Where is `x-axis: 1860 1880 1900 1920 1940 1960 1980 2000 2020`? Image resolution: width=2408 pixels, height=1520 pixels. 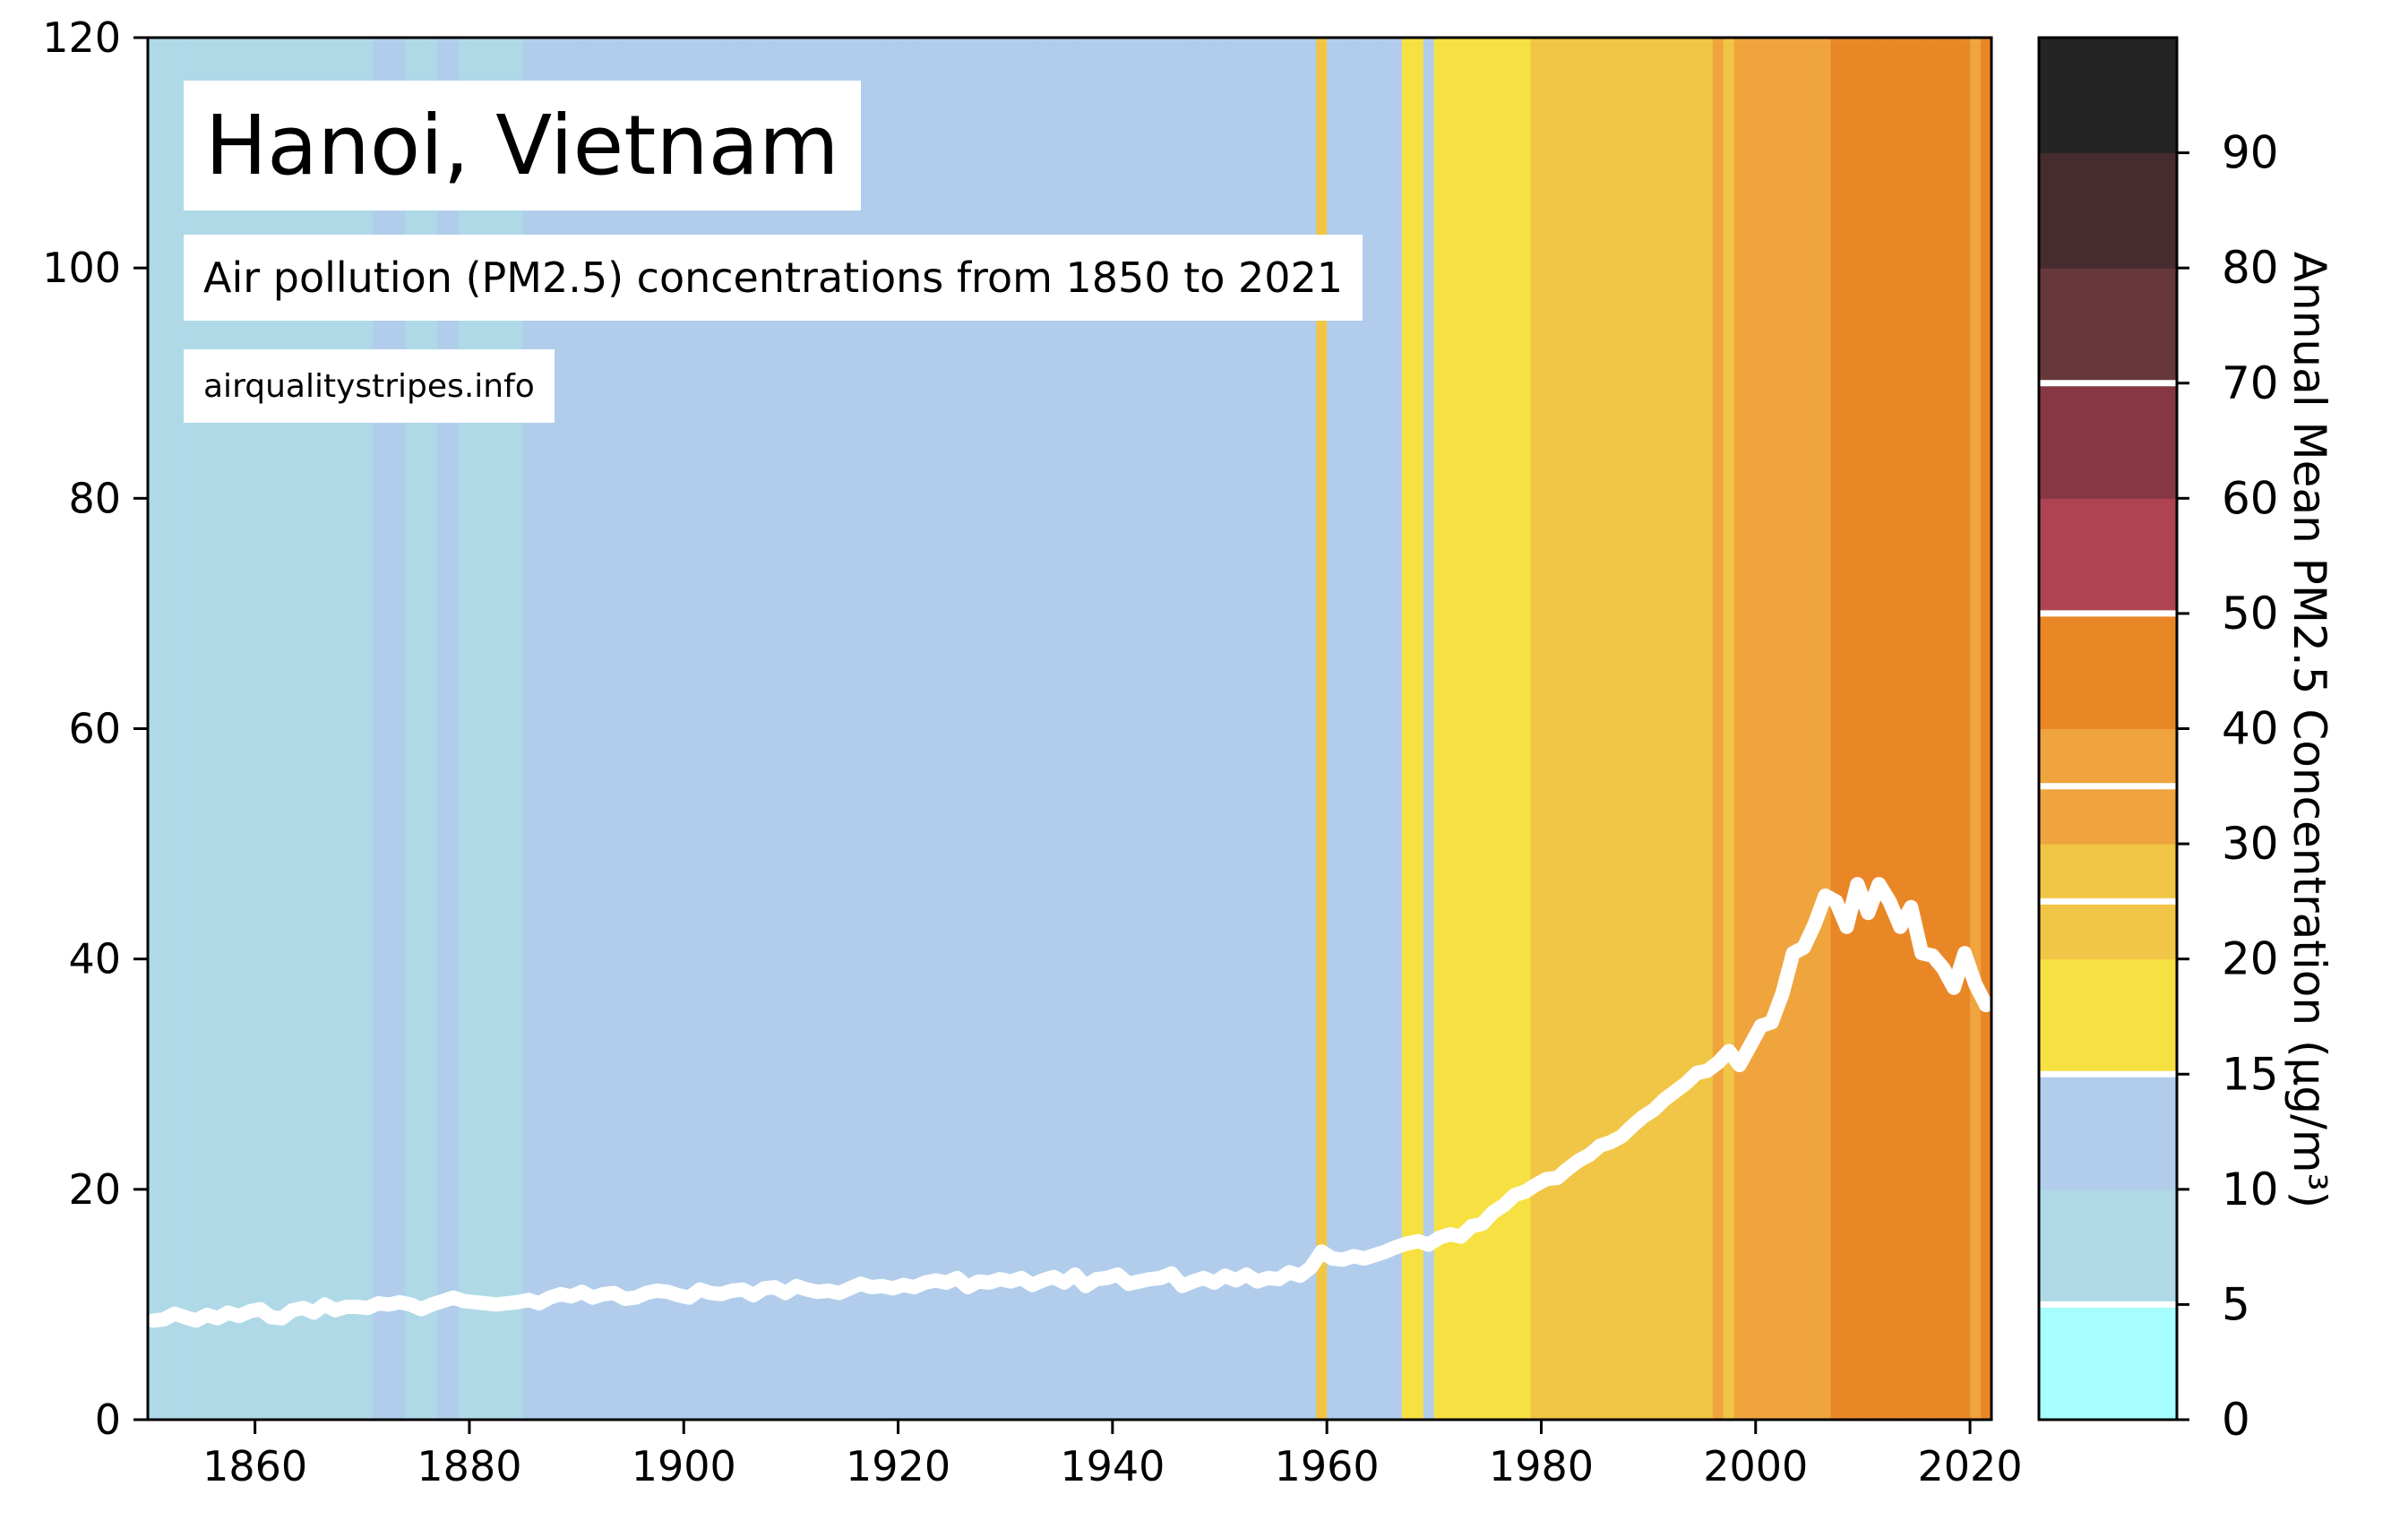 x-axis: 1860 1880 1900 1920 1940 1960 1980 2000 2020 is located at coordinates (1112, 1455).